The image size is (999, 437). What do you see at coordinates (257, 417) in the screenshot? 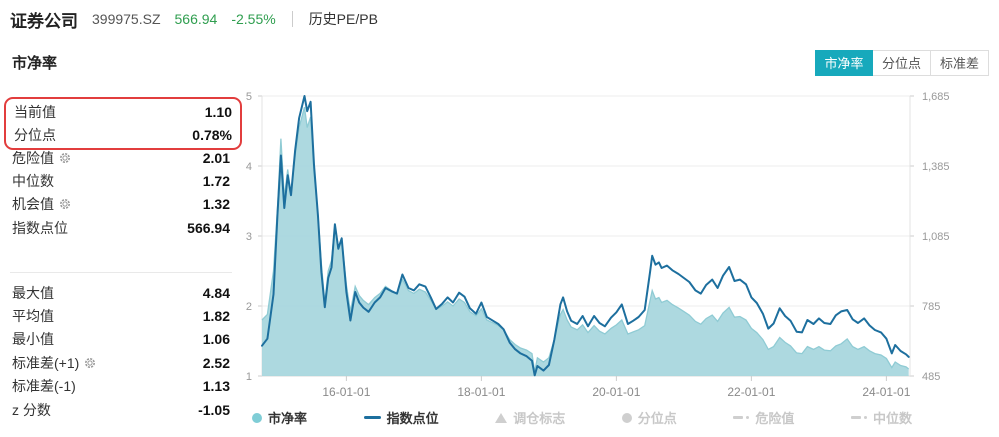
I see `pb-dot-icon` at bounding box center [257, 417].